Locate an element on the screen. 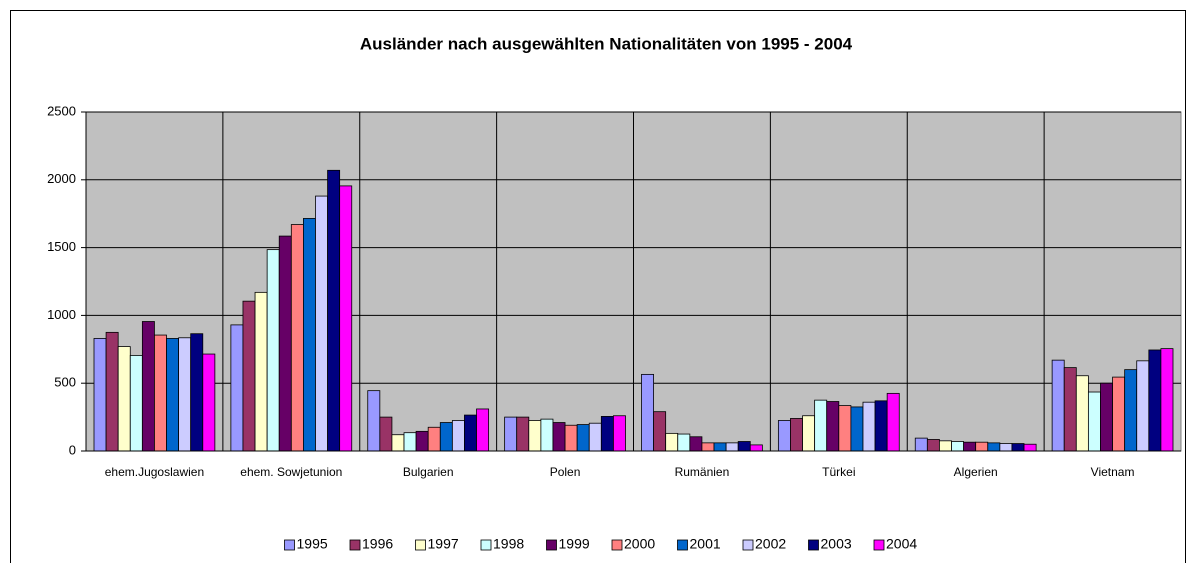 Image resolution: width=1196 pixels, height=563 pixels. x-tick-label: Bulgarien is located at coordinates (428, 472).